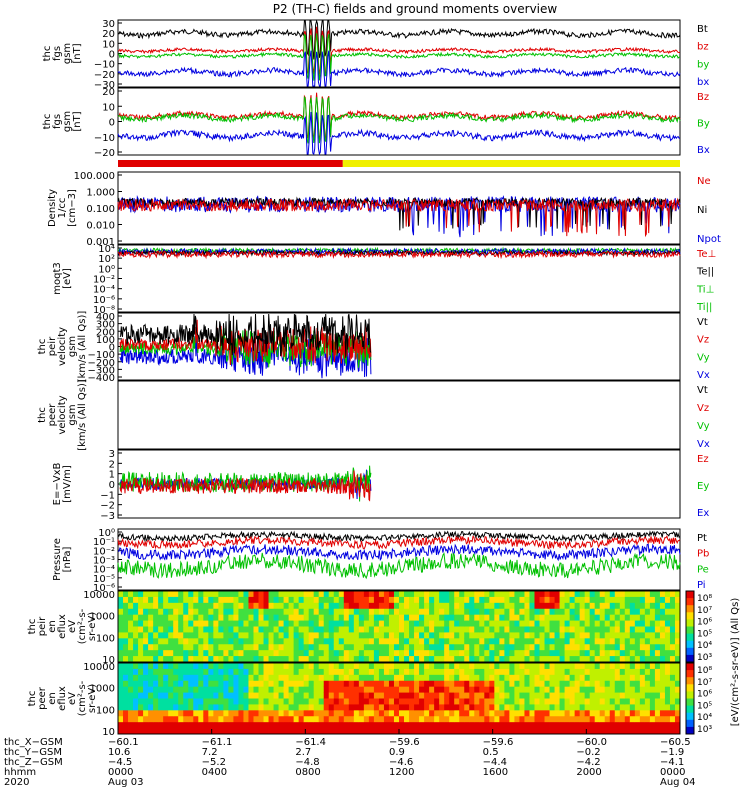 The image size is (750, 804). Describe the element at coordinates (704, 683) in the screenshot. I see `colorbar-tick-label: 10⁷` at that location.